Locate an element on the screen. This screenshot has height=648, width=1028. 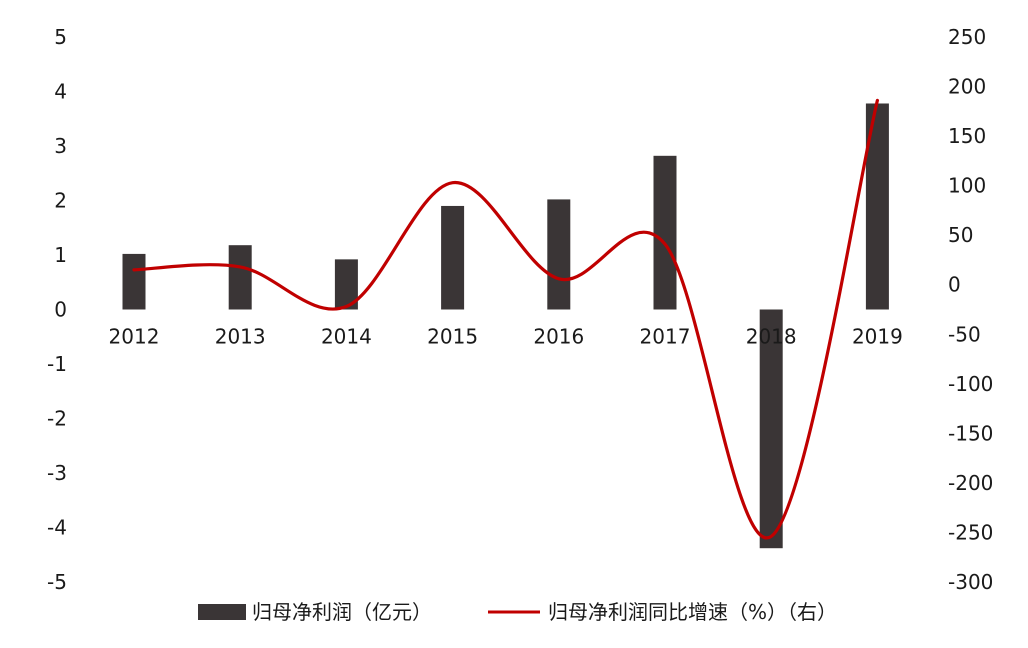
left-tick-label: -1 is located at coordinates (57, 364).